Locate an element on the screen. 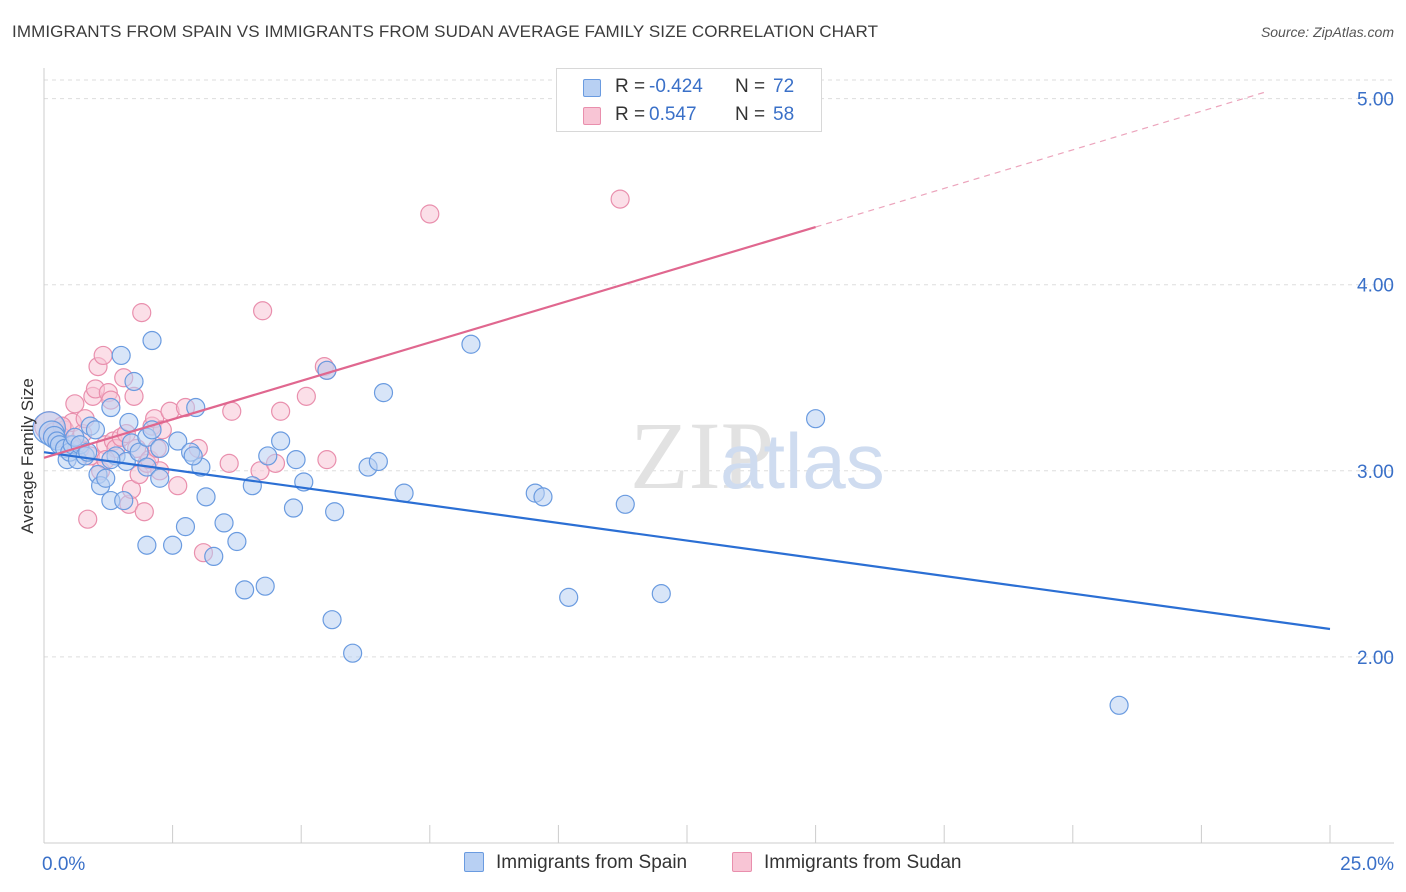  y-tick-label-3: 5.00 is located at coordinates (1375, 100).